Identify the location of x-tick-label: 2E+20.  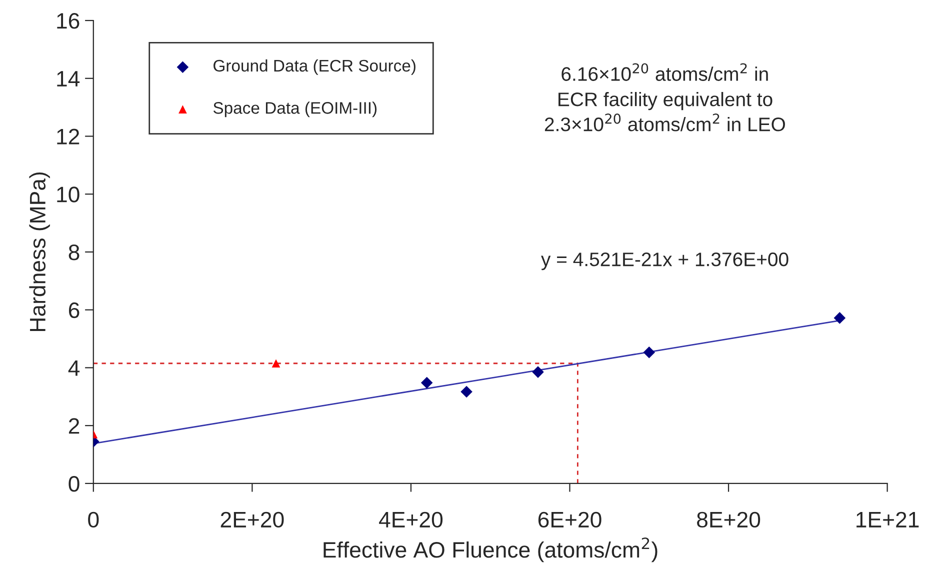
(252, 520).